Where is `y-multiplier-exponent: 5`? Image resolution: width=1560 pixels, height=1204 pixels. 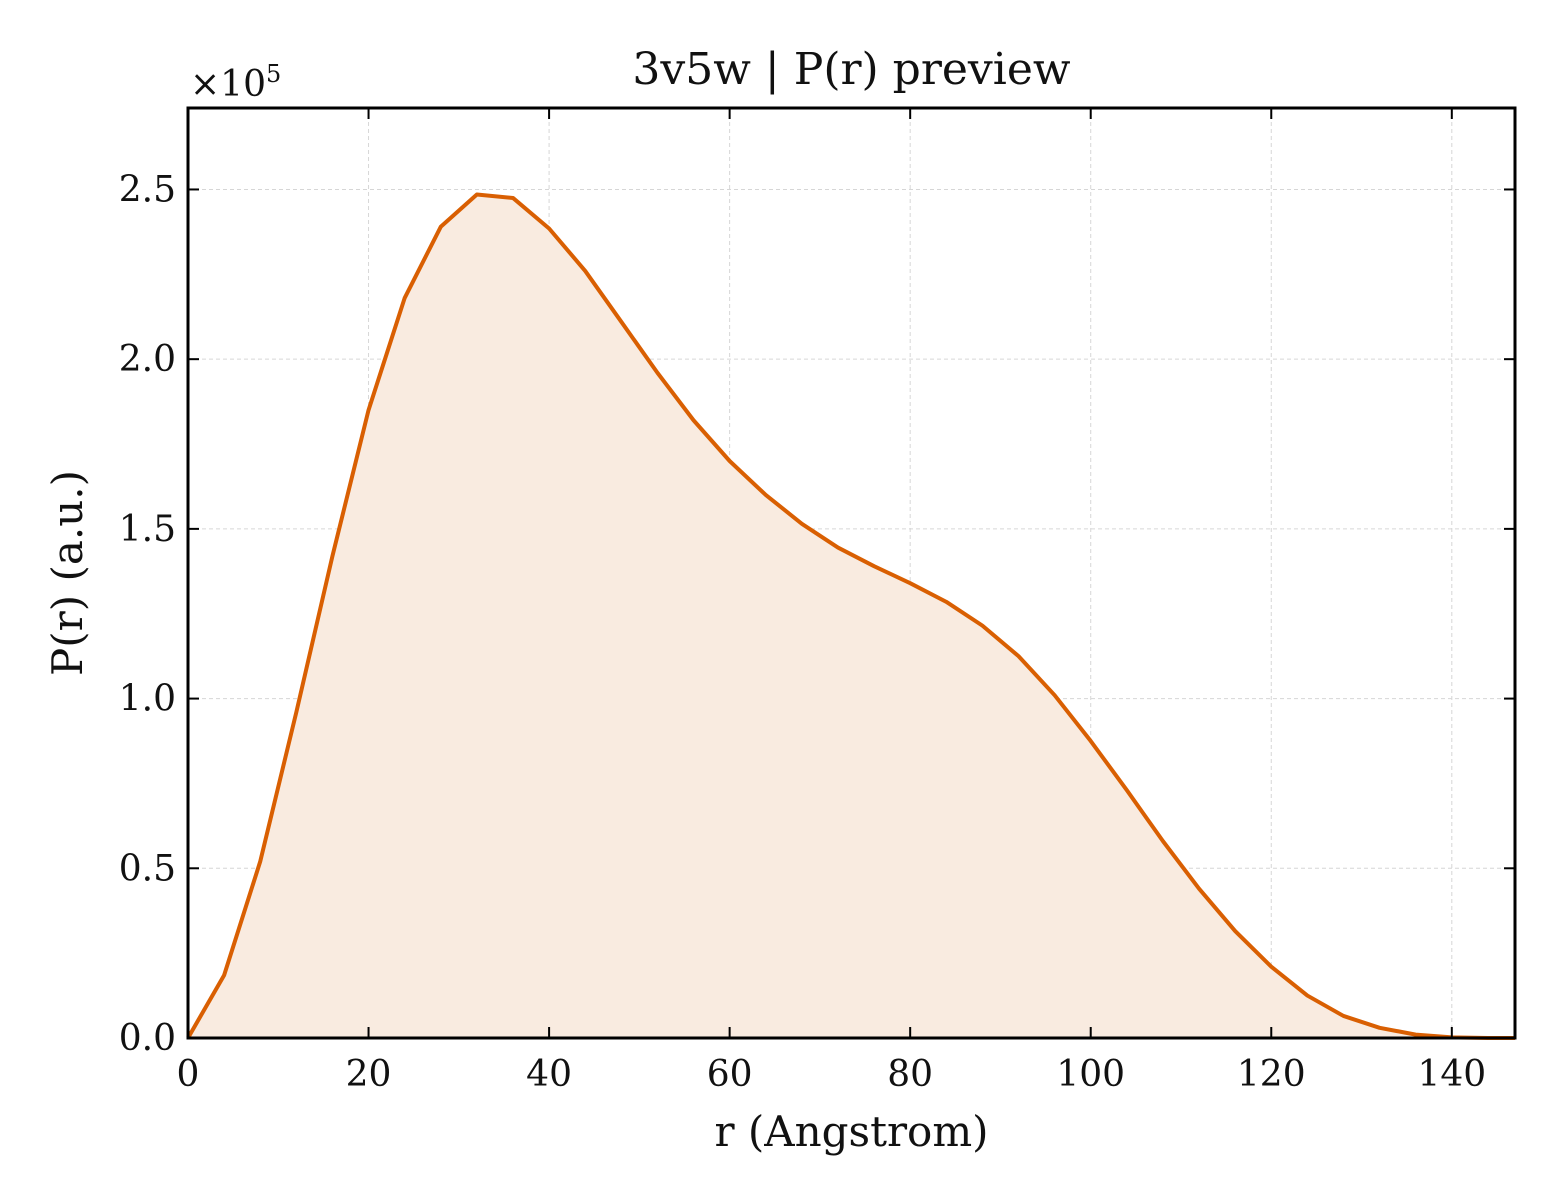
y-multiplier-exponent: 5 is located at coordinates (273, 74).